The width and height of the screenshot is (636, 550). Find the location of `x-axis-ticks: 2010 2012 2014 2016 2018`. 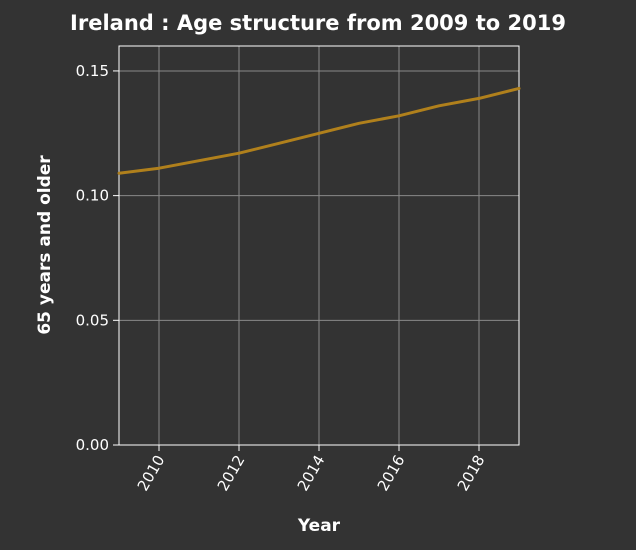

x-axis-ticks: 2010 2012 2014 2016 2018 is located at coordinates (311, 469).